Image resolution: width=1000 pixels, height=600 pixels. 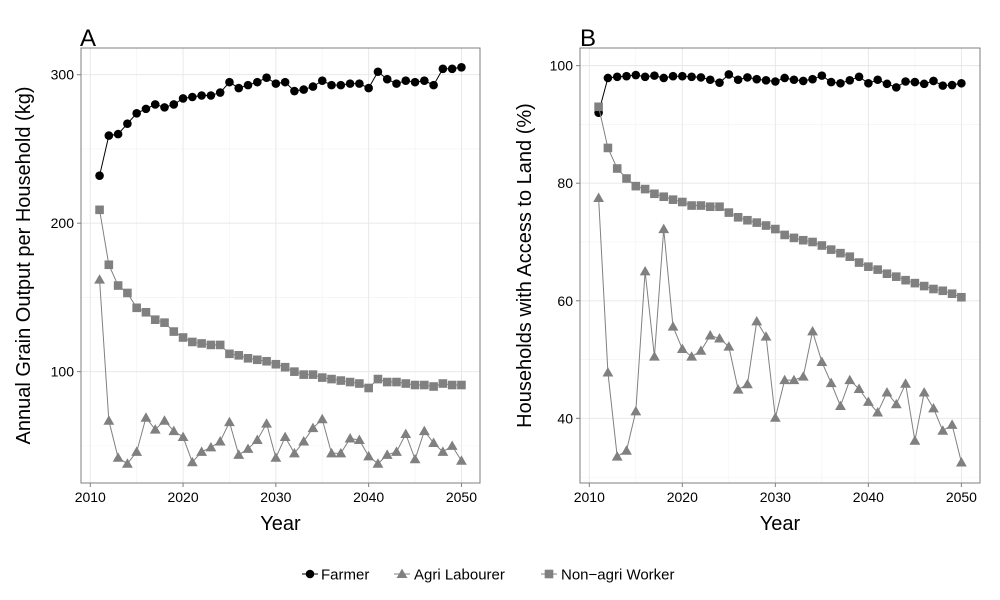 I want to click on x-tick-label: 2030, so click(x=775, y=497).